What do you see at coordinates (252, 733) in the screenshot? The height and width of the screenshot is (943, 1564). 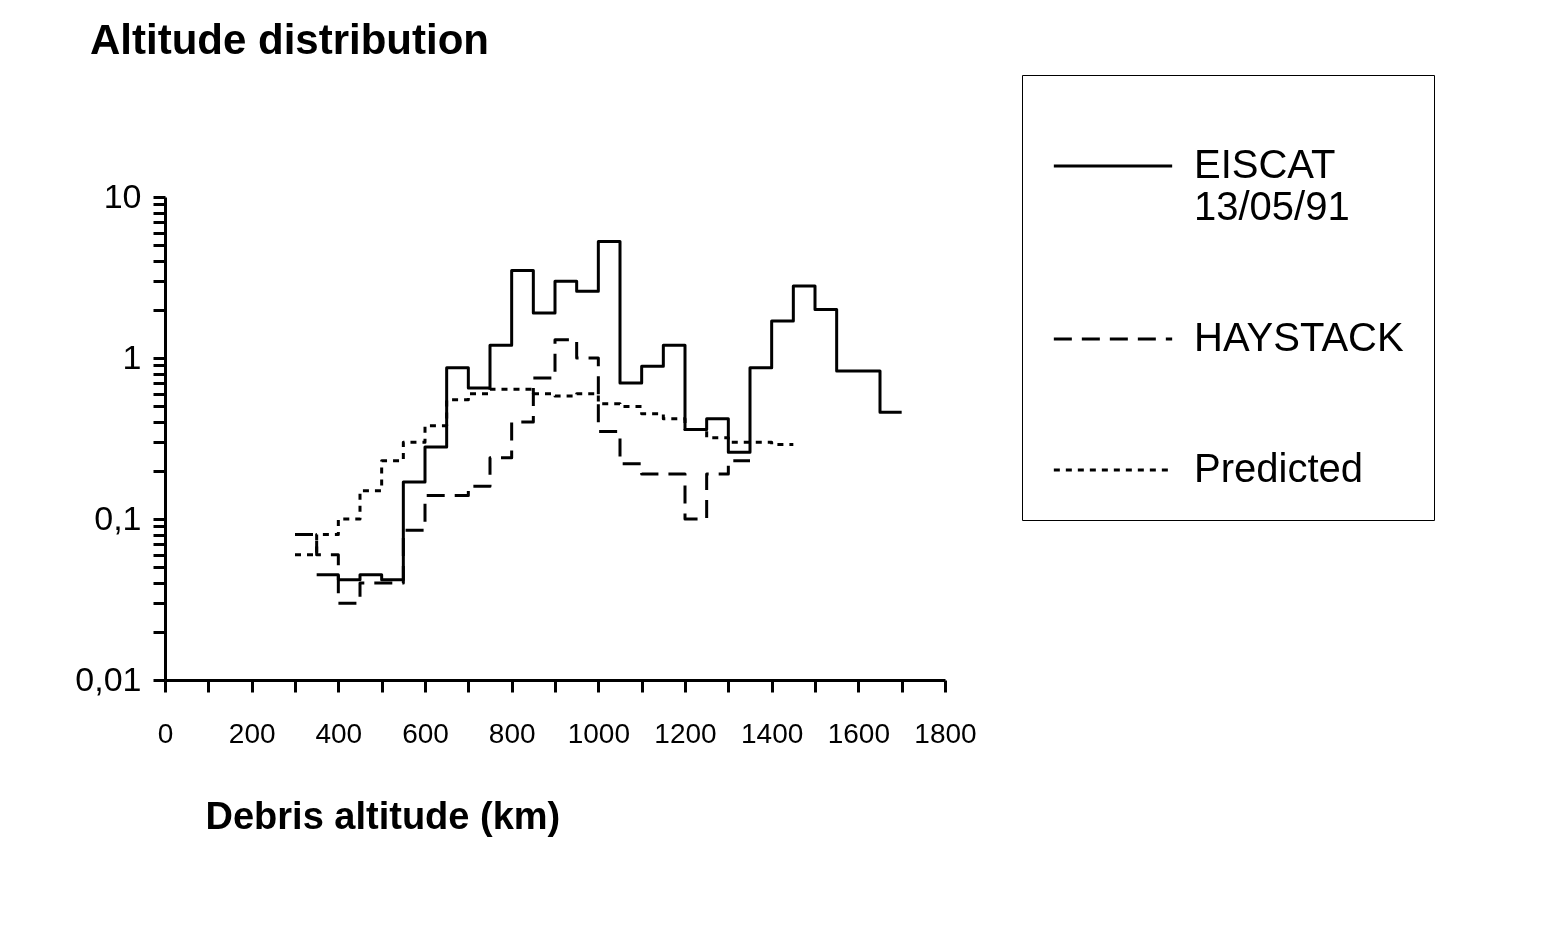 I see `x-tick-label: 200` at bounding box center [252, 733].